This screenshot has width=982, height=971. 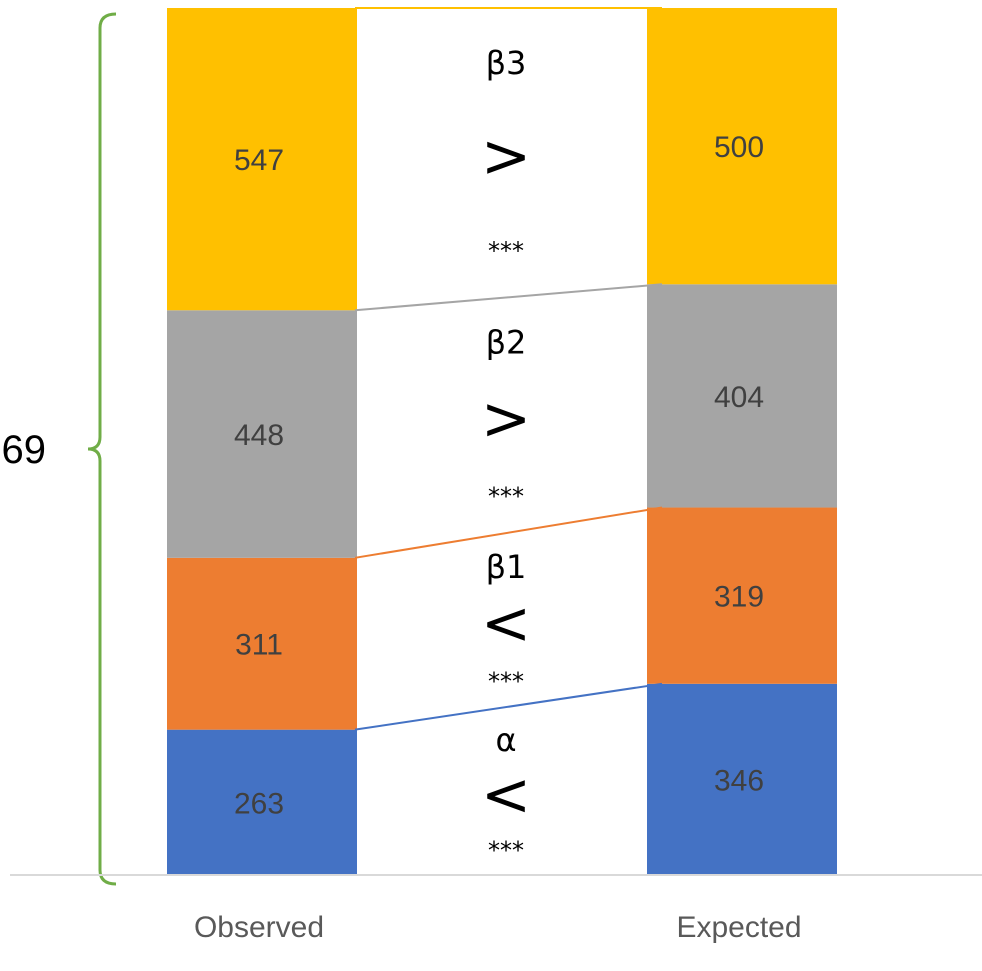 I want to click on comparison-label-3: β2, so click(x=506, y=343).